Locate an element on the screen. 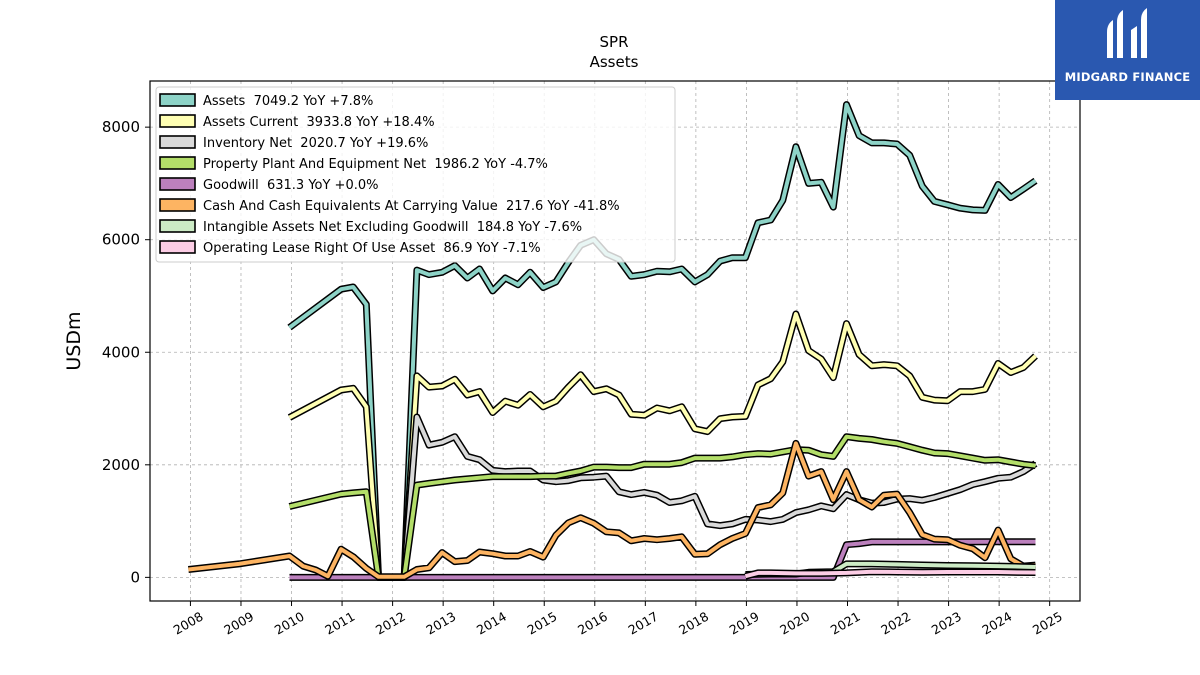 Image resolution: width=1200 pixels, height=675 pixels. x-tick-label: 2008 is located at coordinates (188, 623).